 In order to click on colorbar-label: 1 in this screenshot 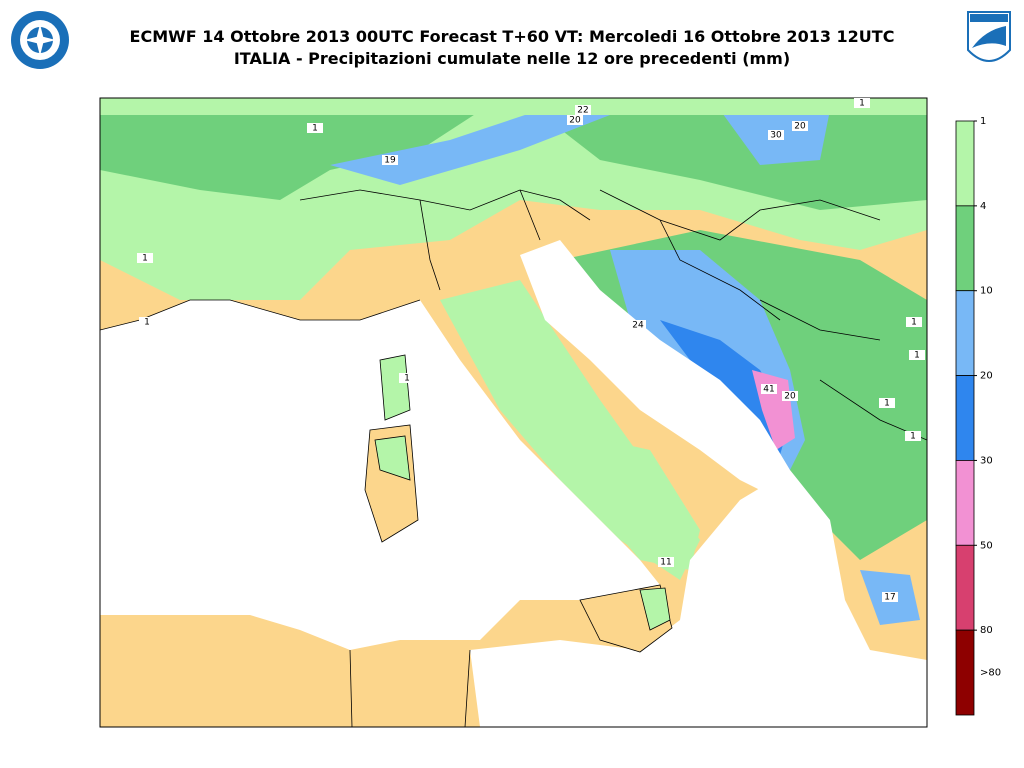, I will do `click(983, 121)`.